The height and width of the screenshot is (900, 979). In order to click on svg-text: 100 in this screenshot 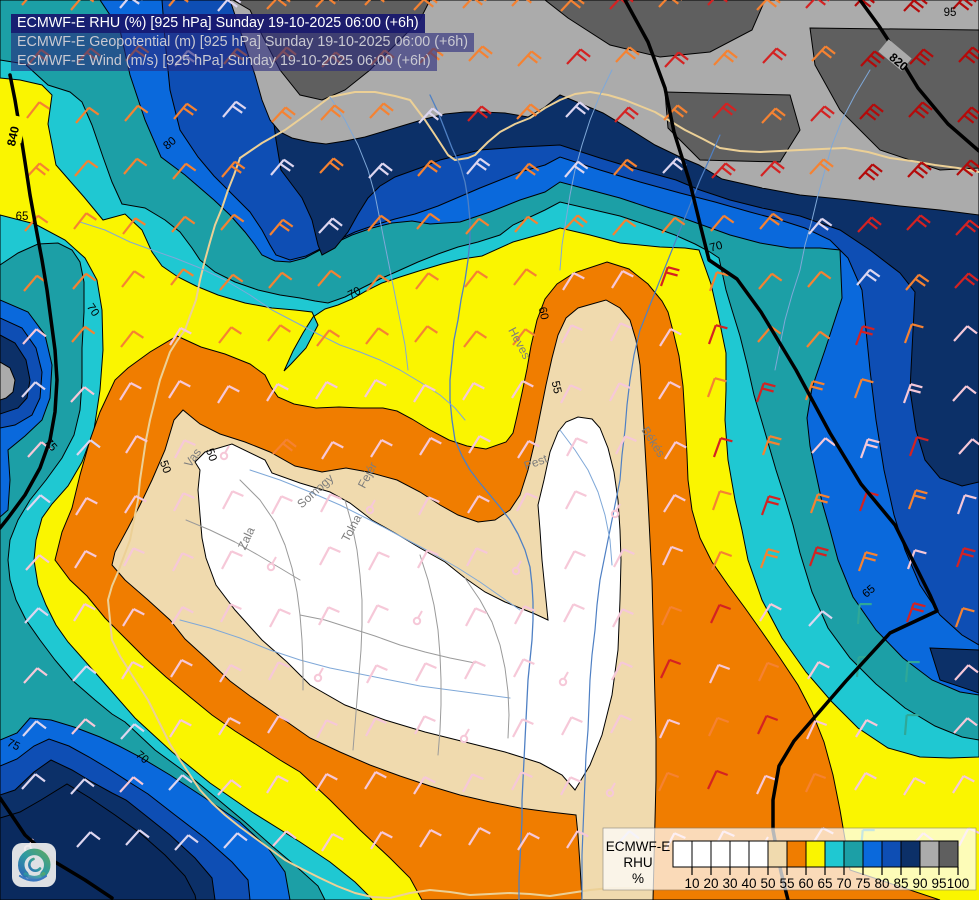, I will do `click(958, 883)`.